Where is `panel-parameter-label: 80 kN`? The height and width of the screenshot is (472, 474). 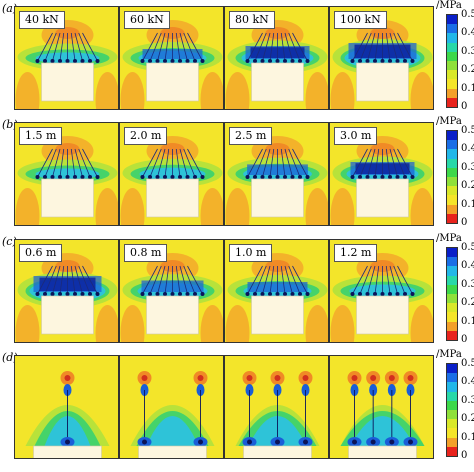 panel-parameter-label: 80 kN is located at coordinates (252, 20).